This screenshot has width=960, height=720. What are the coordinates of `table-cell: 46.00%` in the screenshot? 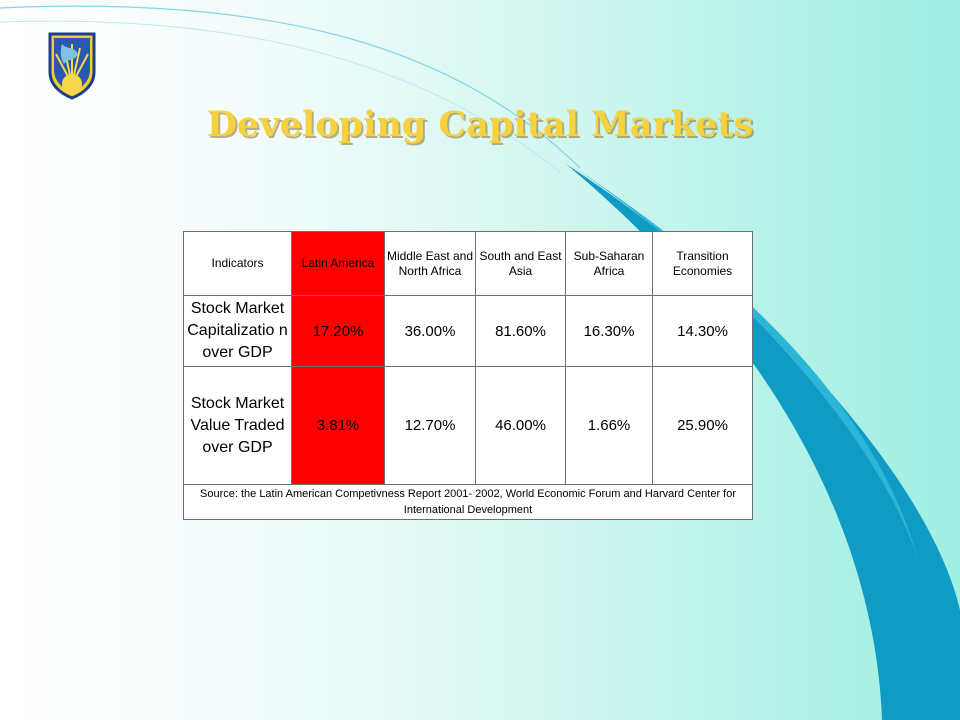 It's located at (520, 425).